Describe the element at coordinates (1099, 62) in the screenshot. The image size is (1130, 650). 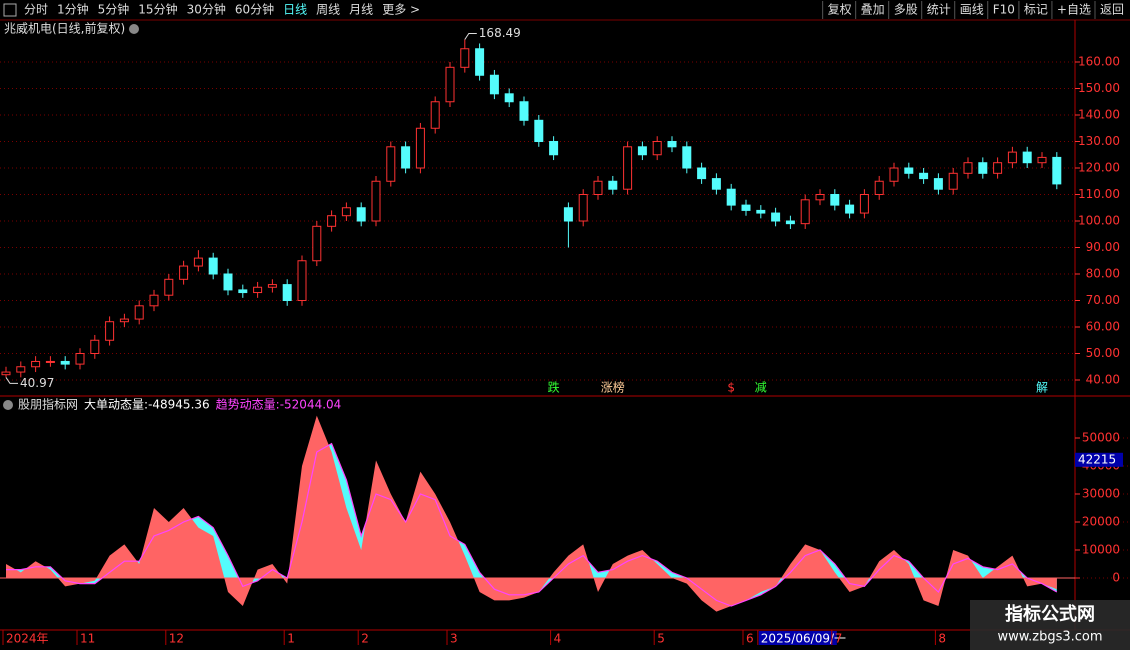
I see `y-tick-label: 160.00` at that location.